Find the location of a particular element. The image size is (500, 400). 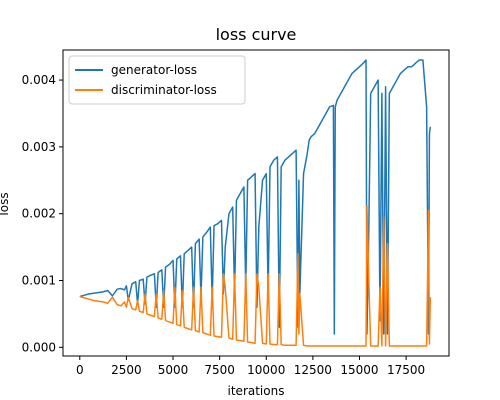

legend: generator-loss discriminator-loss is located at coordinates (157, 80).